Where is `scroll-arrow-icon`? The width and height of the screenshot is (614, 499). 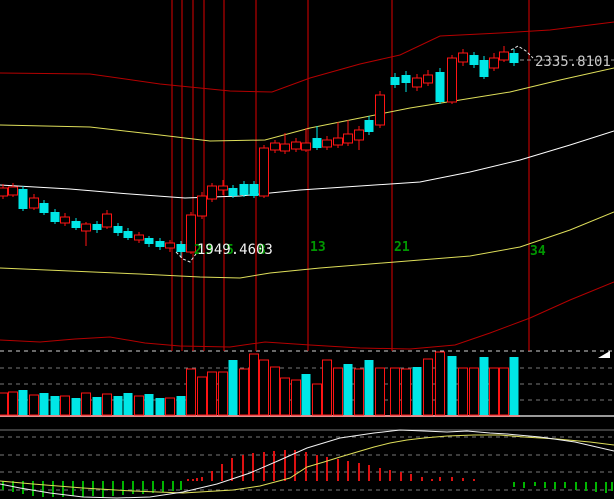 scroll-arrow-icon is located at coordinates (604, 354).